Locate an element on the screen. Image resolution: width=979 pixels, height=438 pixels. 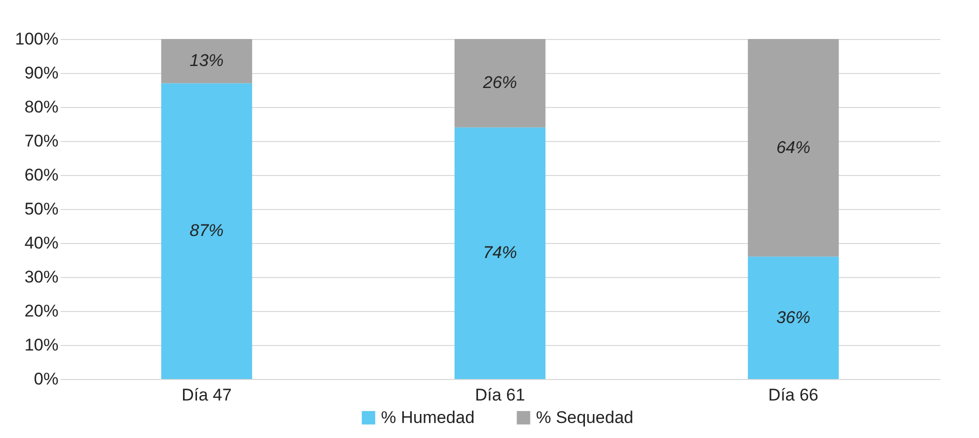
data-label: 13% is located at coordinates (207, 60).